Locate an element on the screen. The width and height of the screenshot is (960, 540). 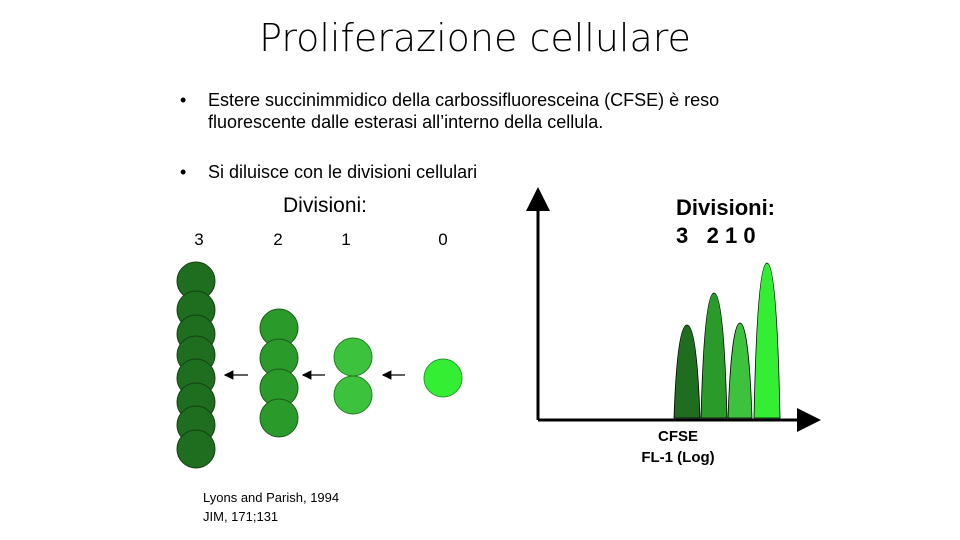
cells-gen3 is located at coordinates (196, 365).